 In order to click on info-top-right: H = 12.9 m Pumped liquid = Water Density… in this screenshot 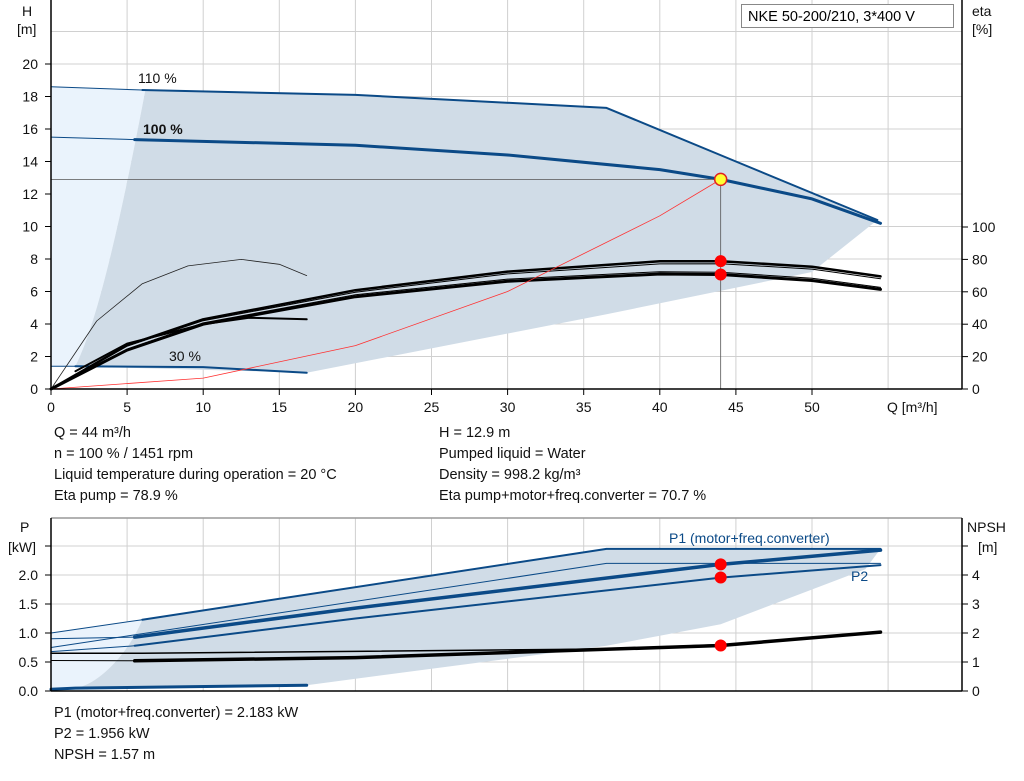, I will do `click(572, 465)`.